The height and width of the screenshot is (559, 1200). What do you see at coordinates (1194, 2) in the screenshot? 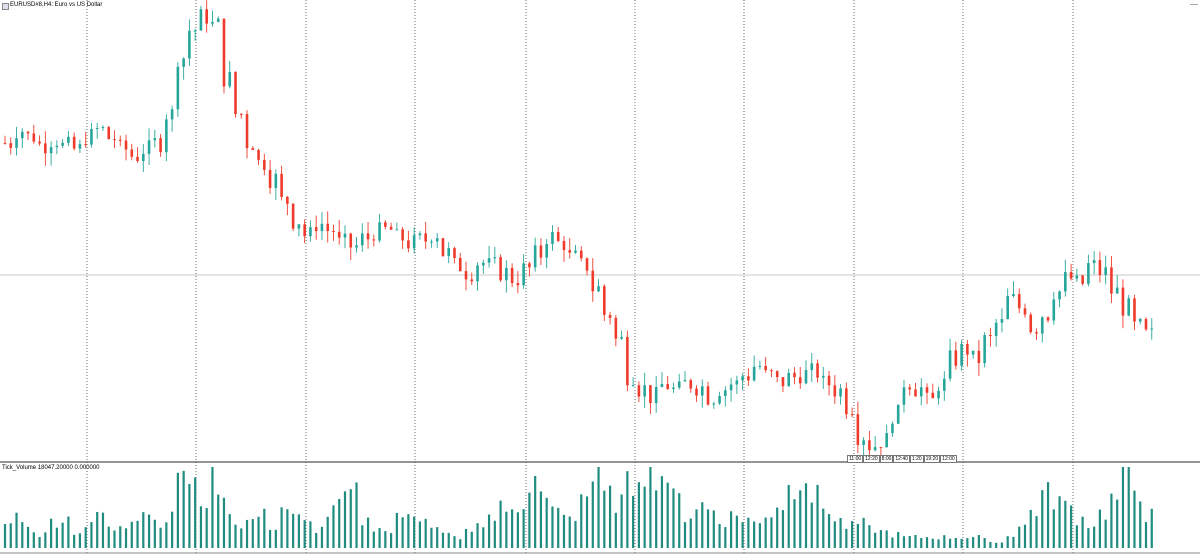
I see `minimize-button` at bounding box center [1194, 2].